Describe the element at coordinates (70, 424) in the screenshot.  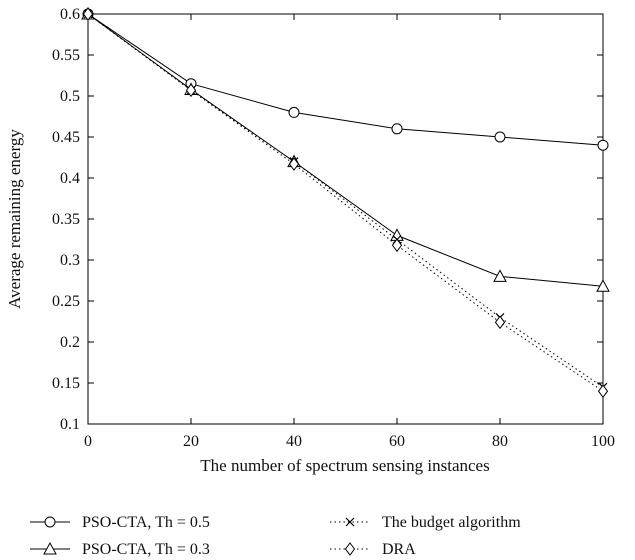
I see `y-tick-label: 0.1` at that location.